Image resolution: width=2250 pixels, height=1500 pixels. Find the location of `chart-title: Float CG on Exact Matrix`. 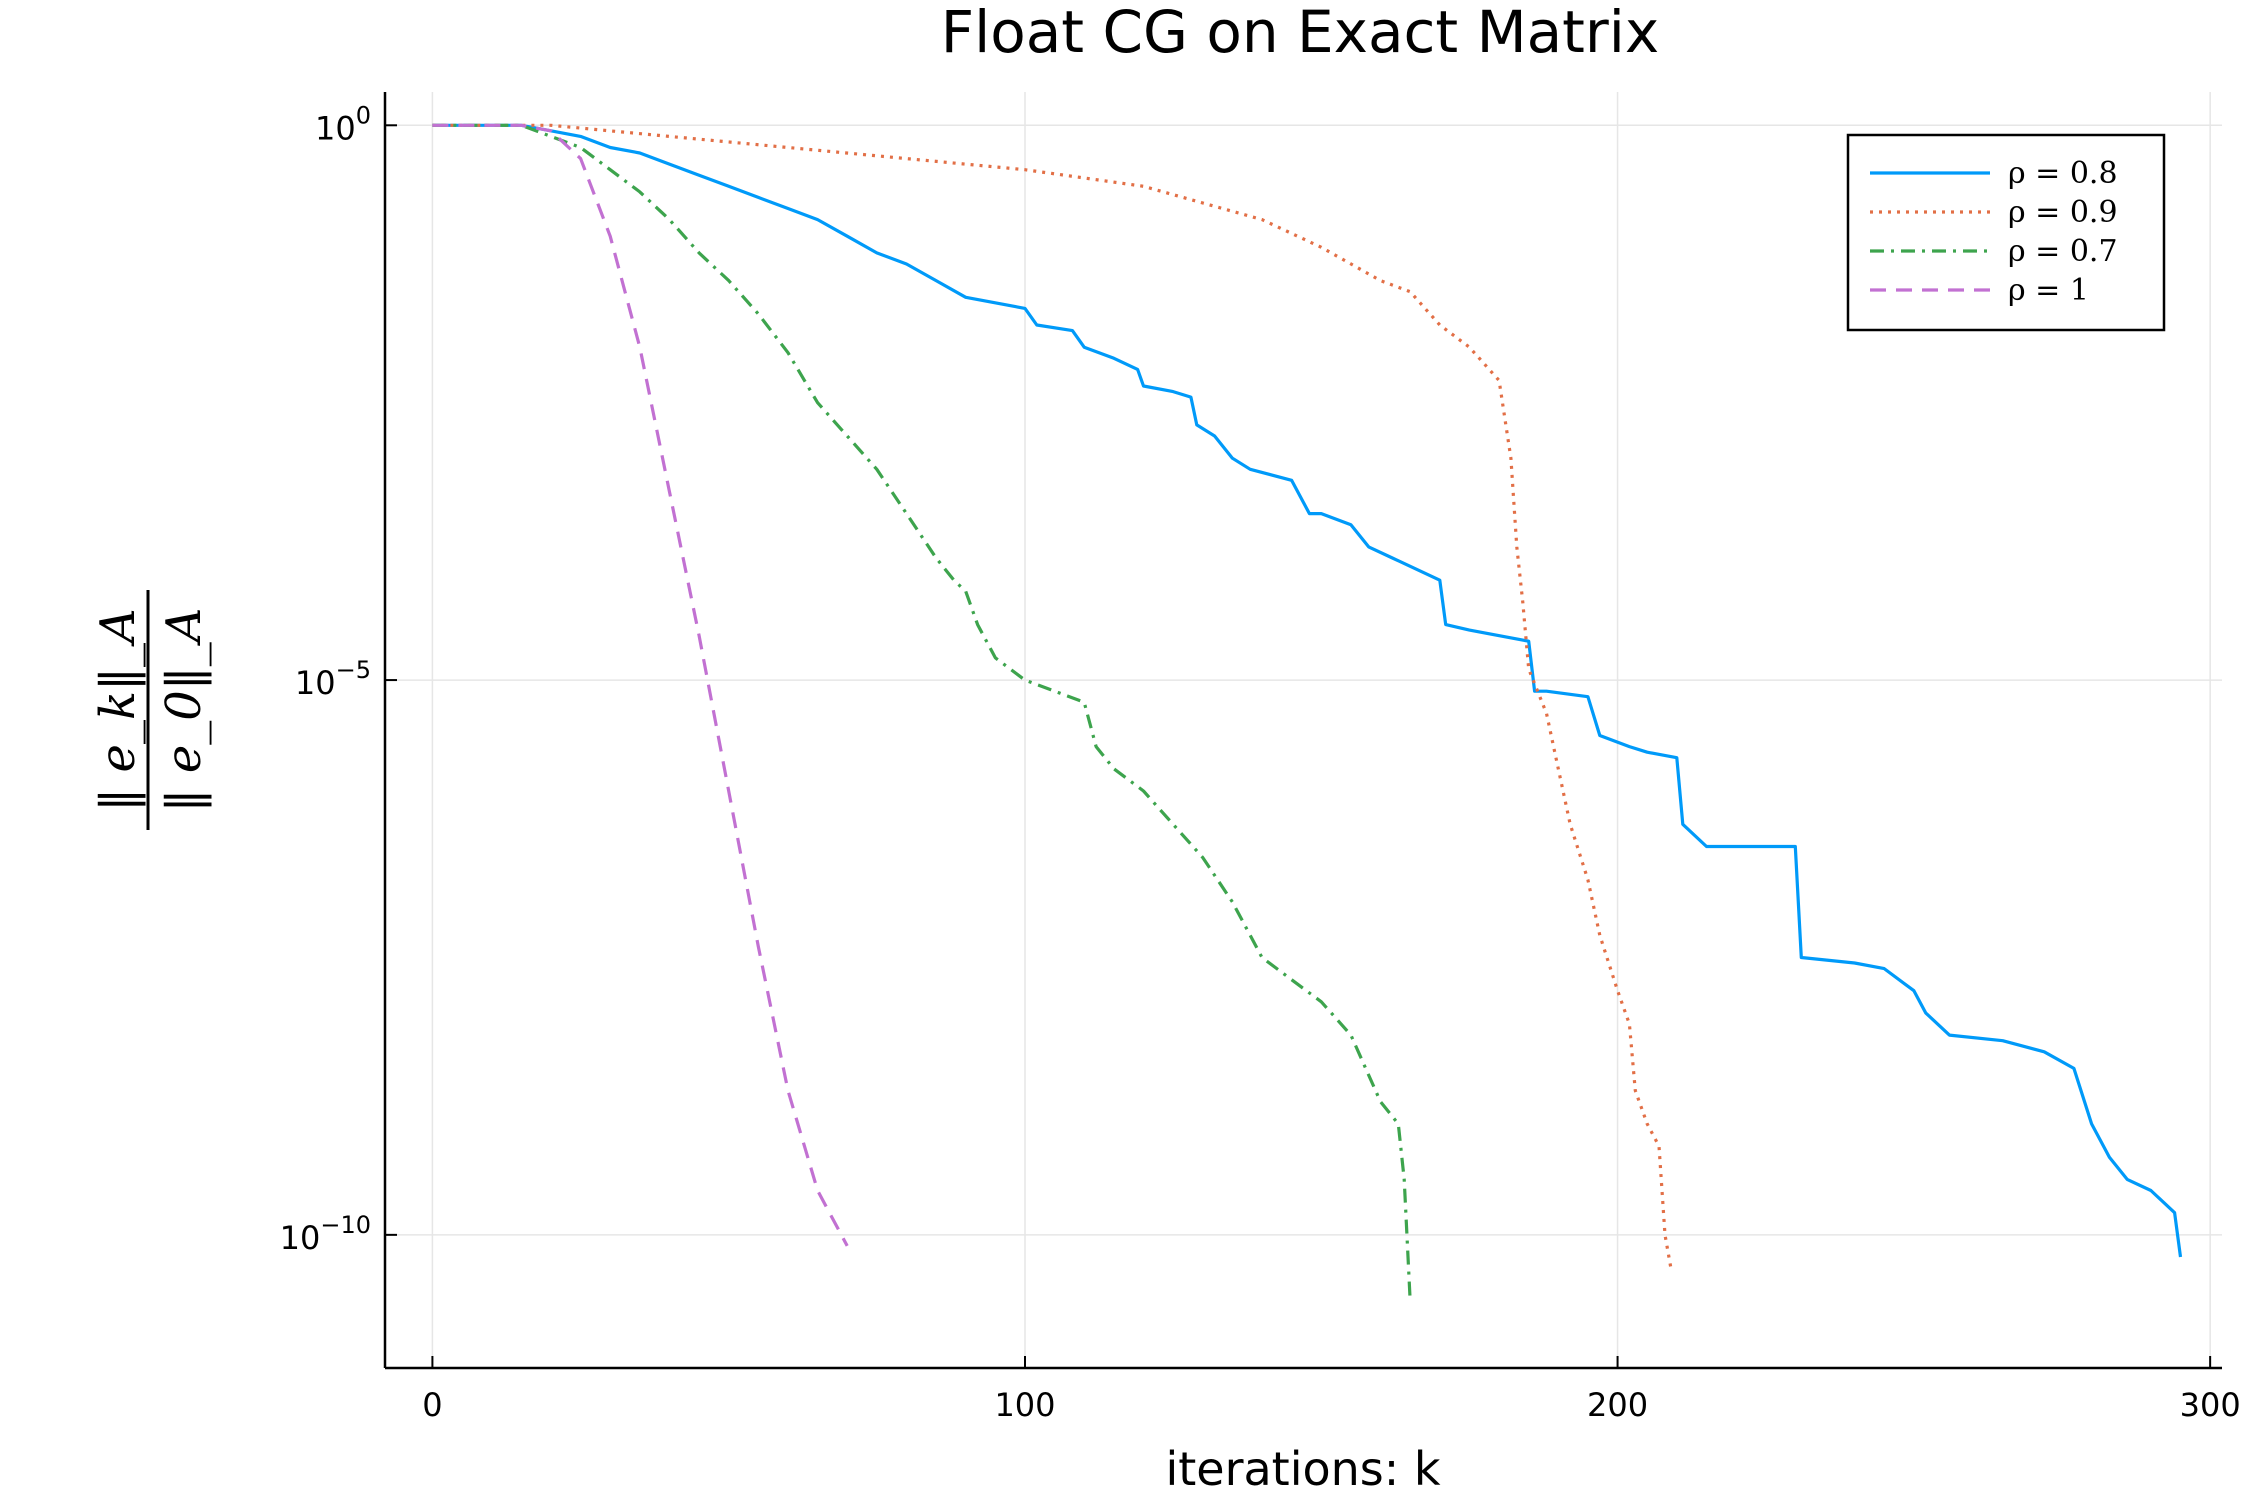

chart-title: Float CG on Exact Matrix is located at coordinates (1300, 33).